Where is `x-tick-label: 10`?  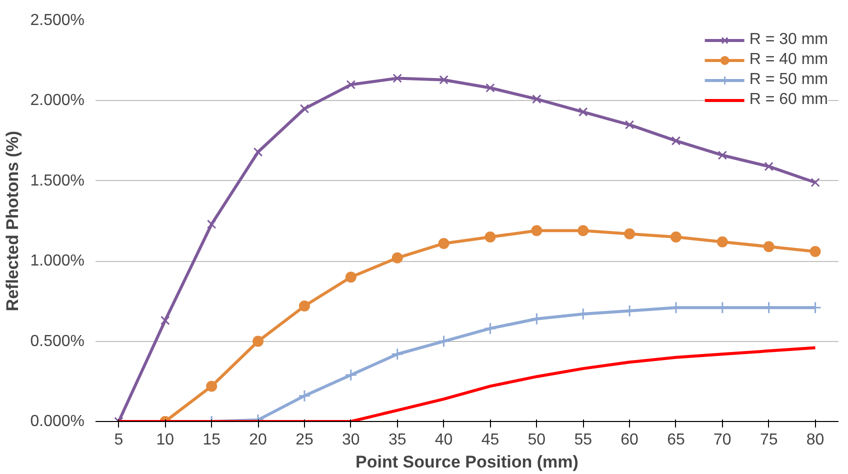 x-tick-label: 10 is located at coordinates (165, 440).